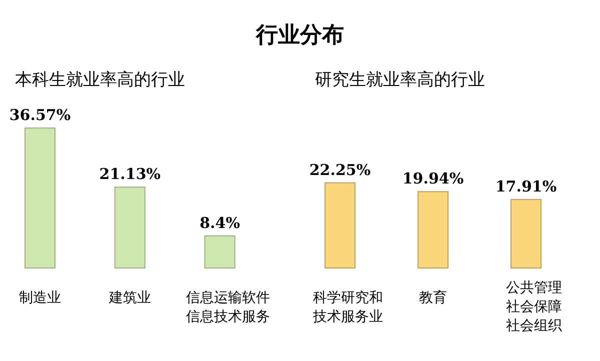 The image size is (600, 361). I want to click on data-label: 19.94%, so click(433, 179).